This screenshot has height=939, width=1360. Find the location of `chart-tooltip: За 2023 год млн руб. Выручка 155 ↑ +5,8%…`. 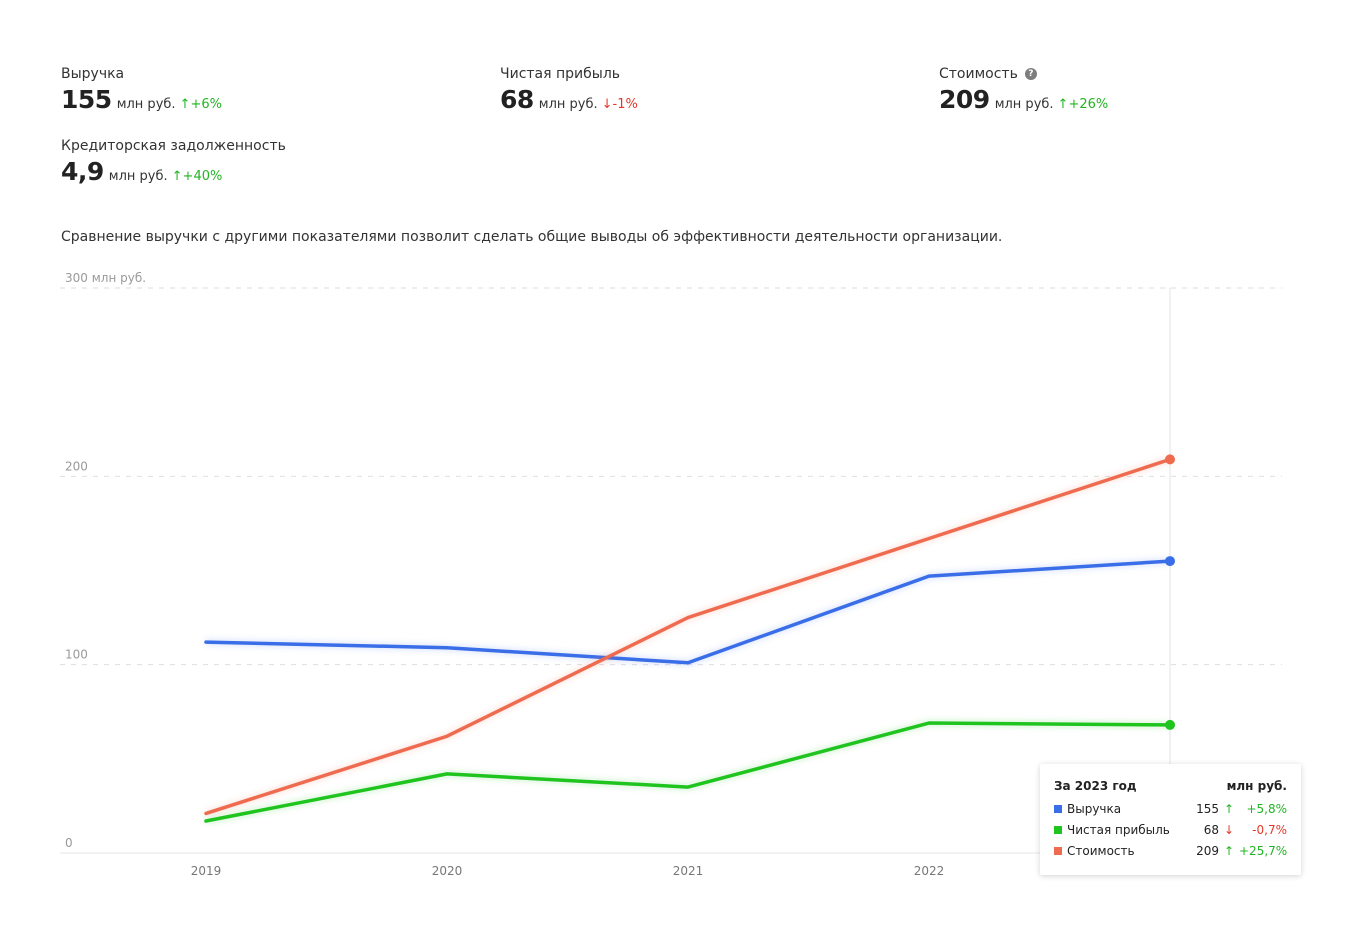

chart-tooltip: За 2023 год млн руб. Выручка 155 ↑ +5,8%… is located at coordinates (1170, 819).